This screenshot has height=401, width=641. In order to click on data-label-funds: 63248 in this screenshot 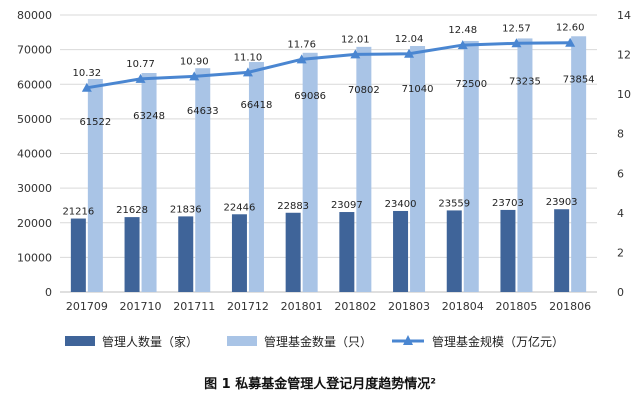, I will do `click(149, 116)`.